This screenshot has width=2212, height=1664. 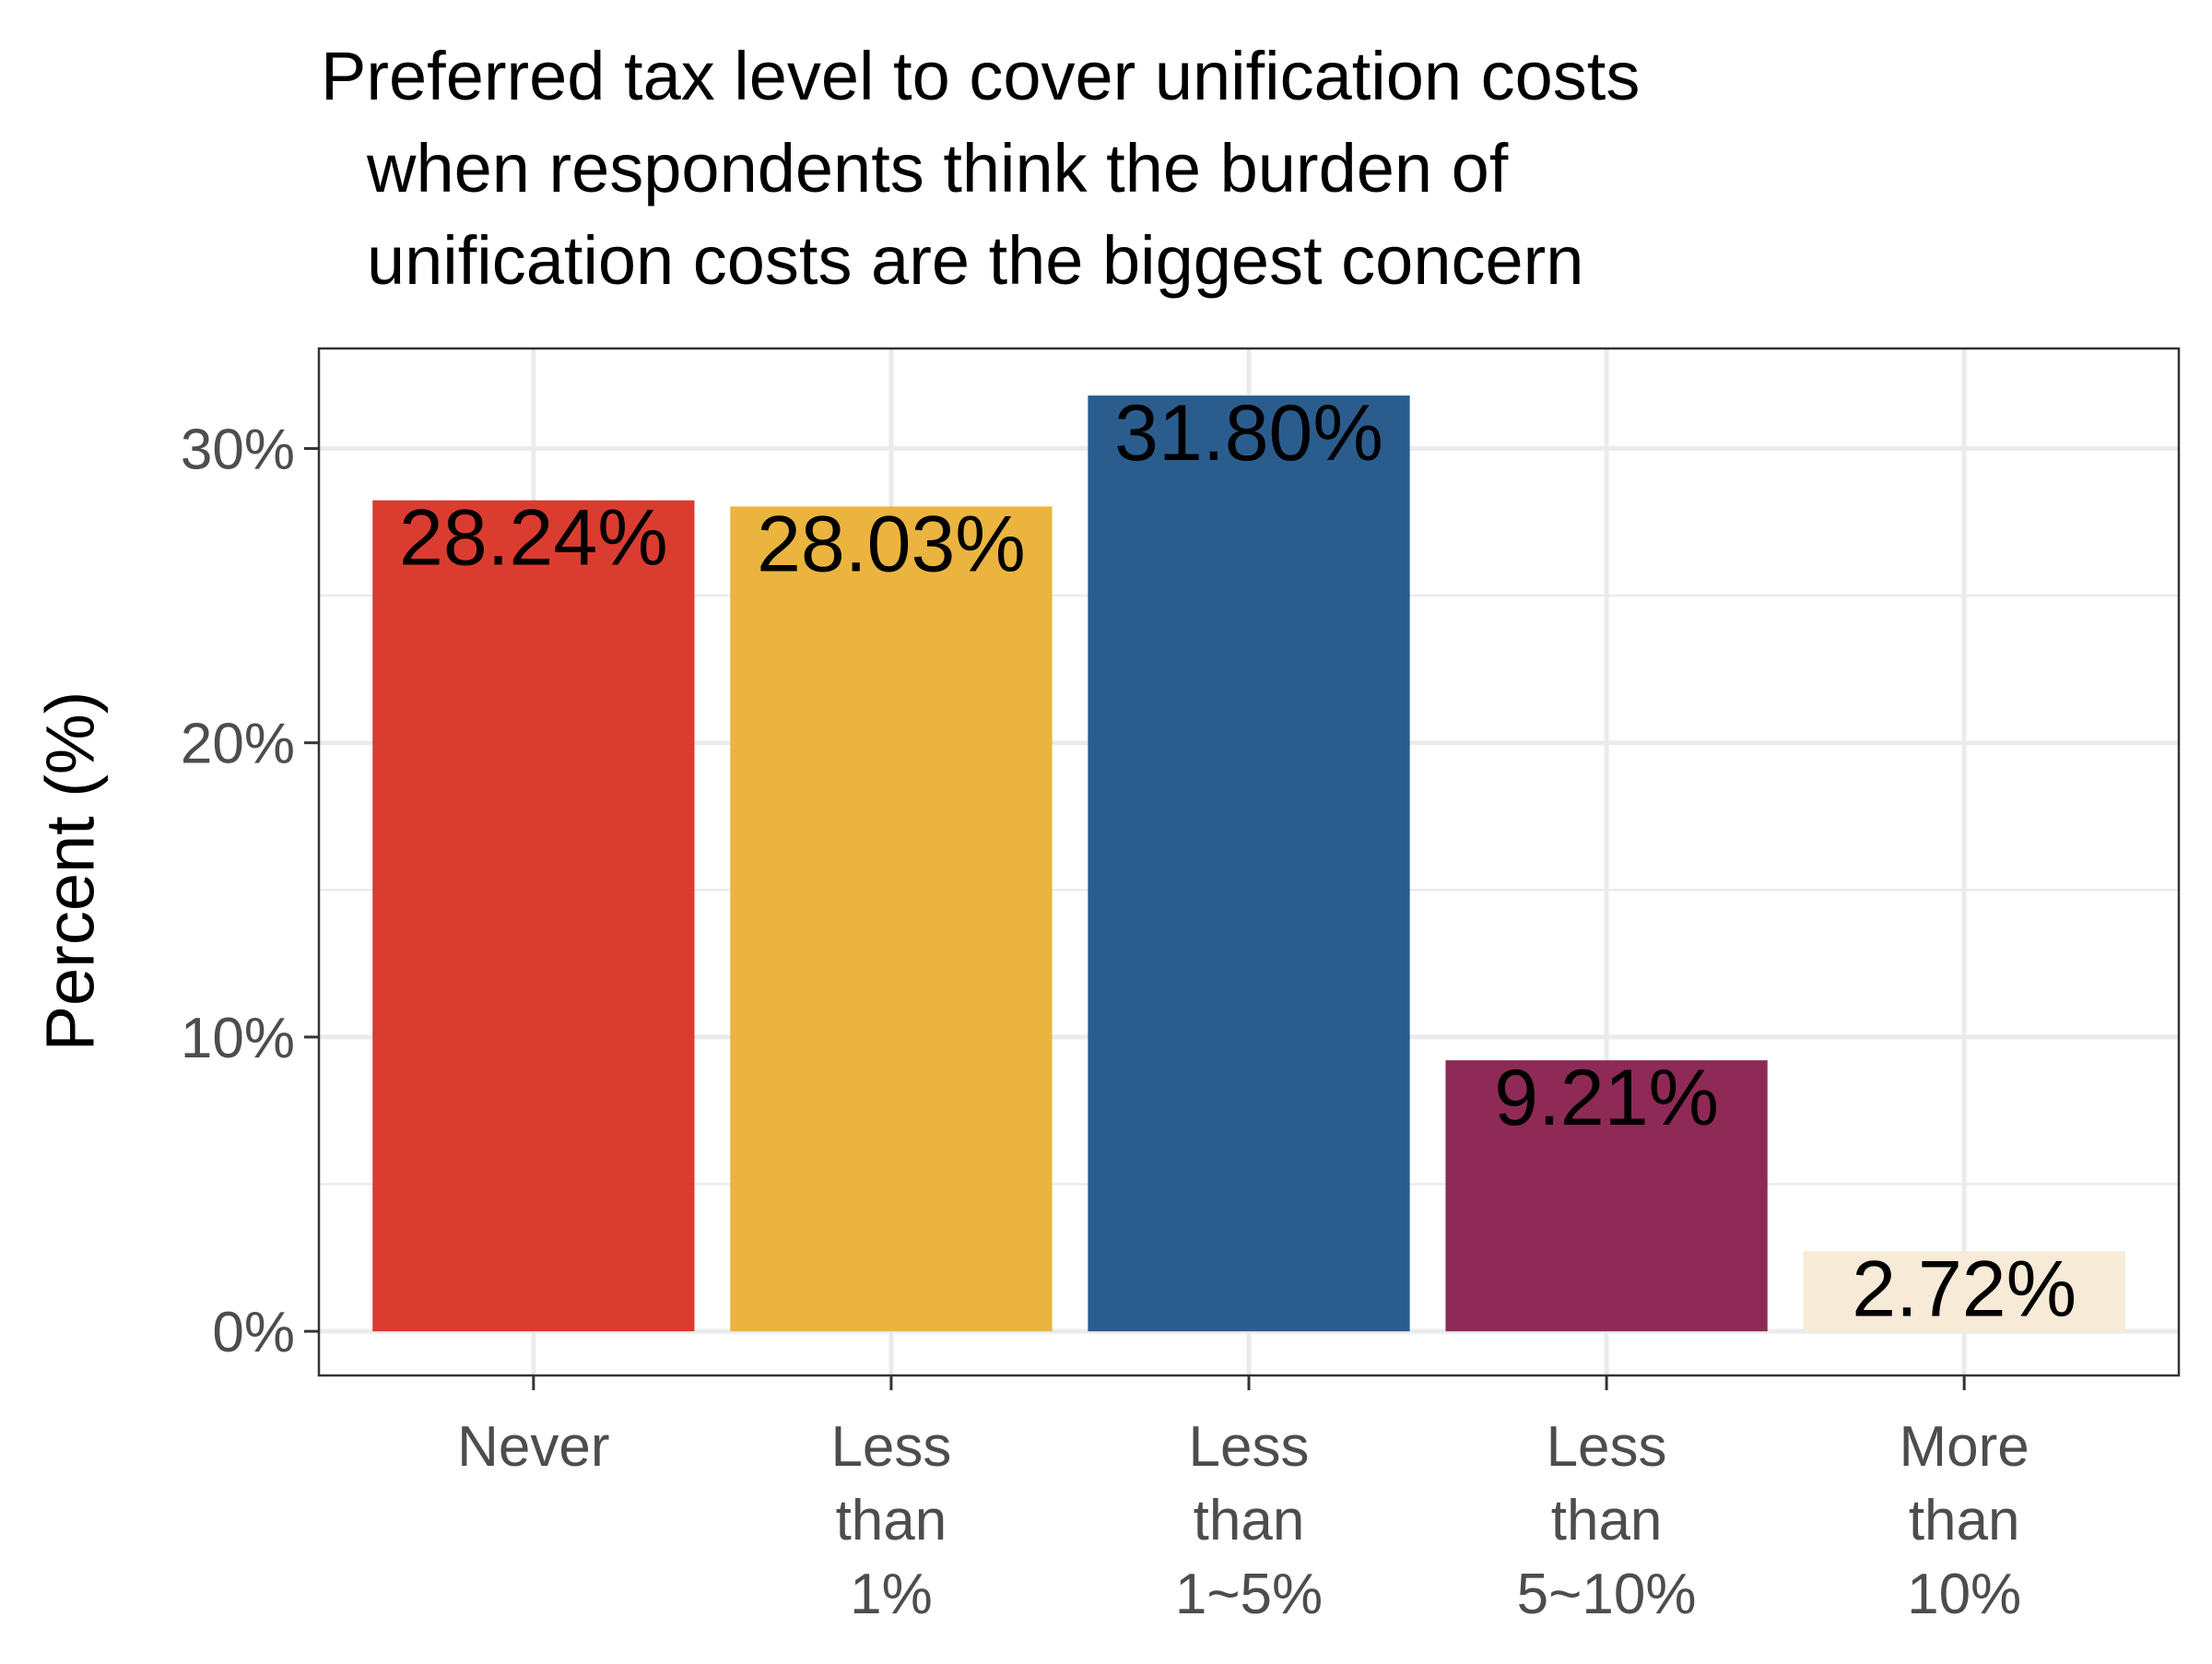 I want to click on bar-value-label: 31.80%, so click(x=1248, y=433).